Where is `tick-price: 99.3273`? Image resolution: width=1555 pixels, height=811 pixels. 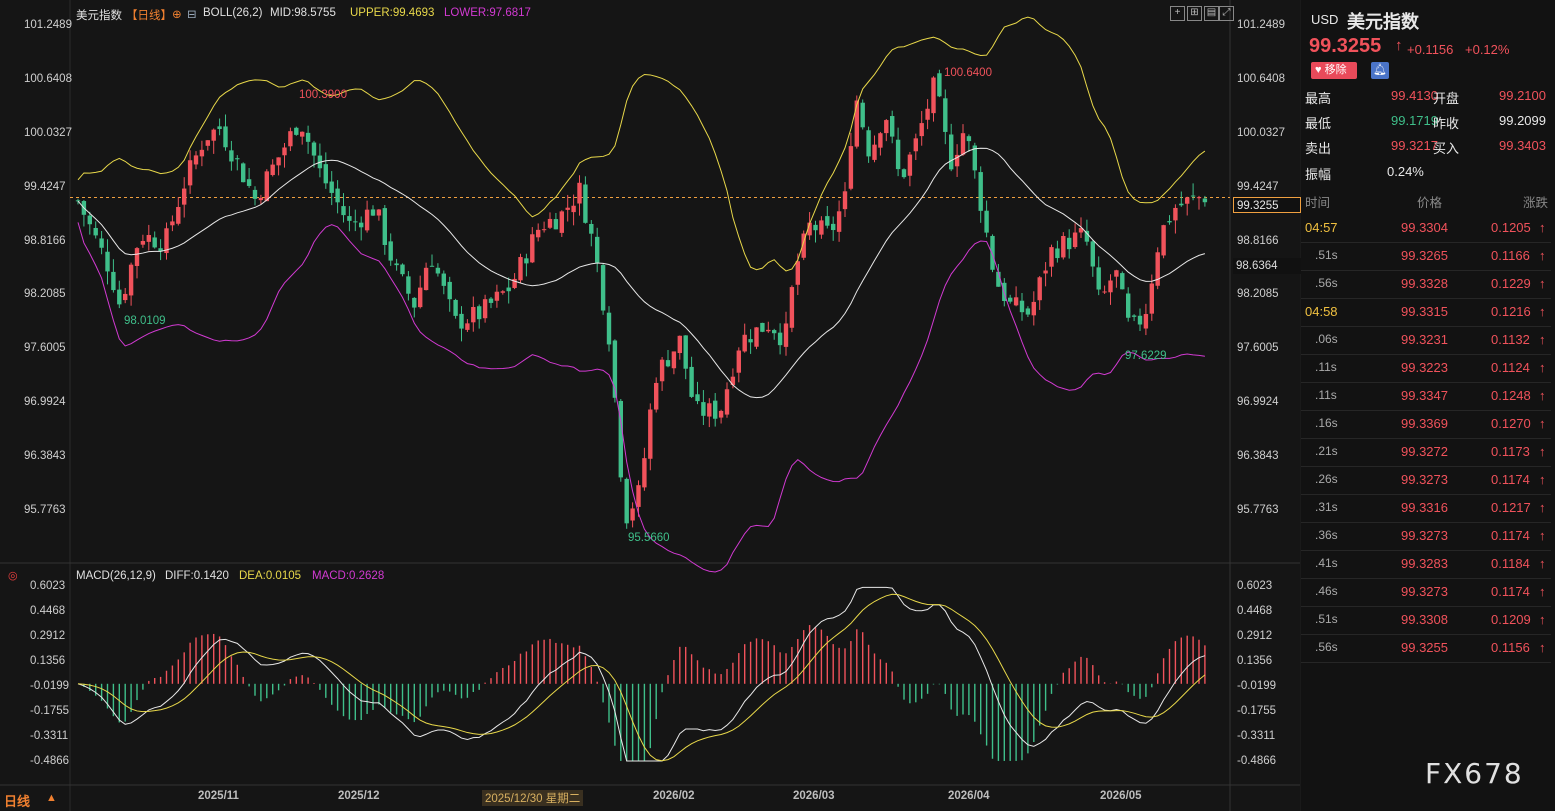 tick-price: 99.3273 is located at coordinates (1424, 591).